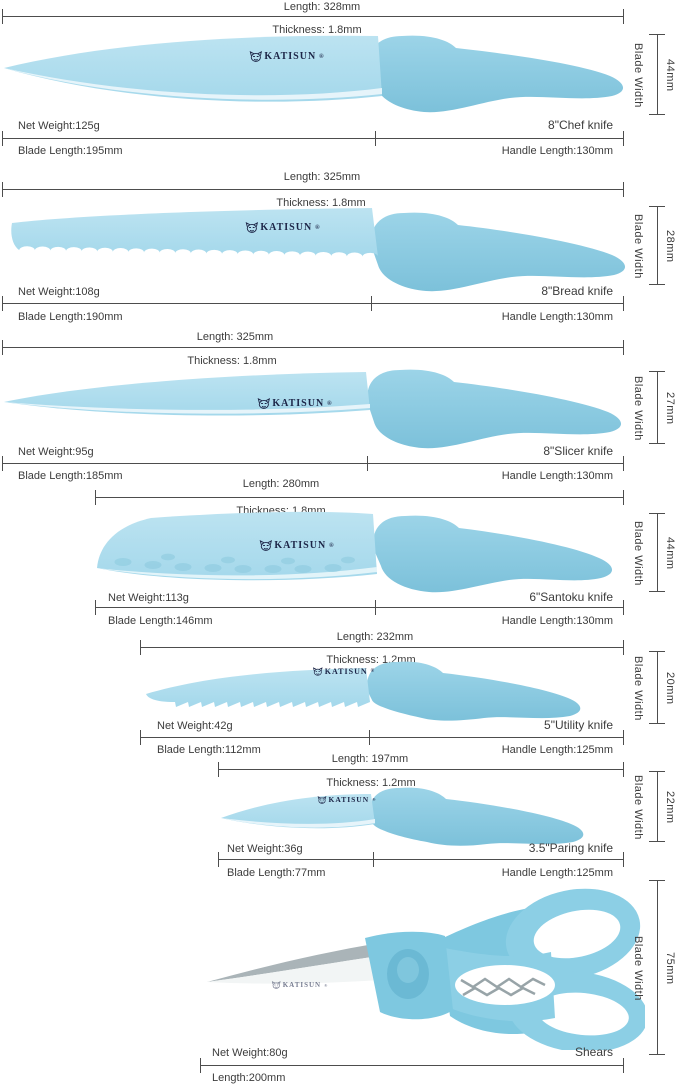 This screenshot has width=679, height=1085. I want to click on paring-blade-width-label: Blade Width, so click(638, 807).